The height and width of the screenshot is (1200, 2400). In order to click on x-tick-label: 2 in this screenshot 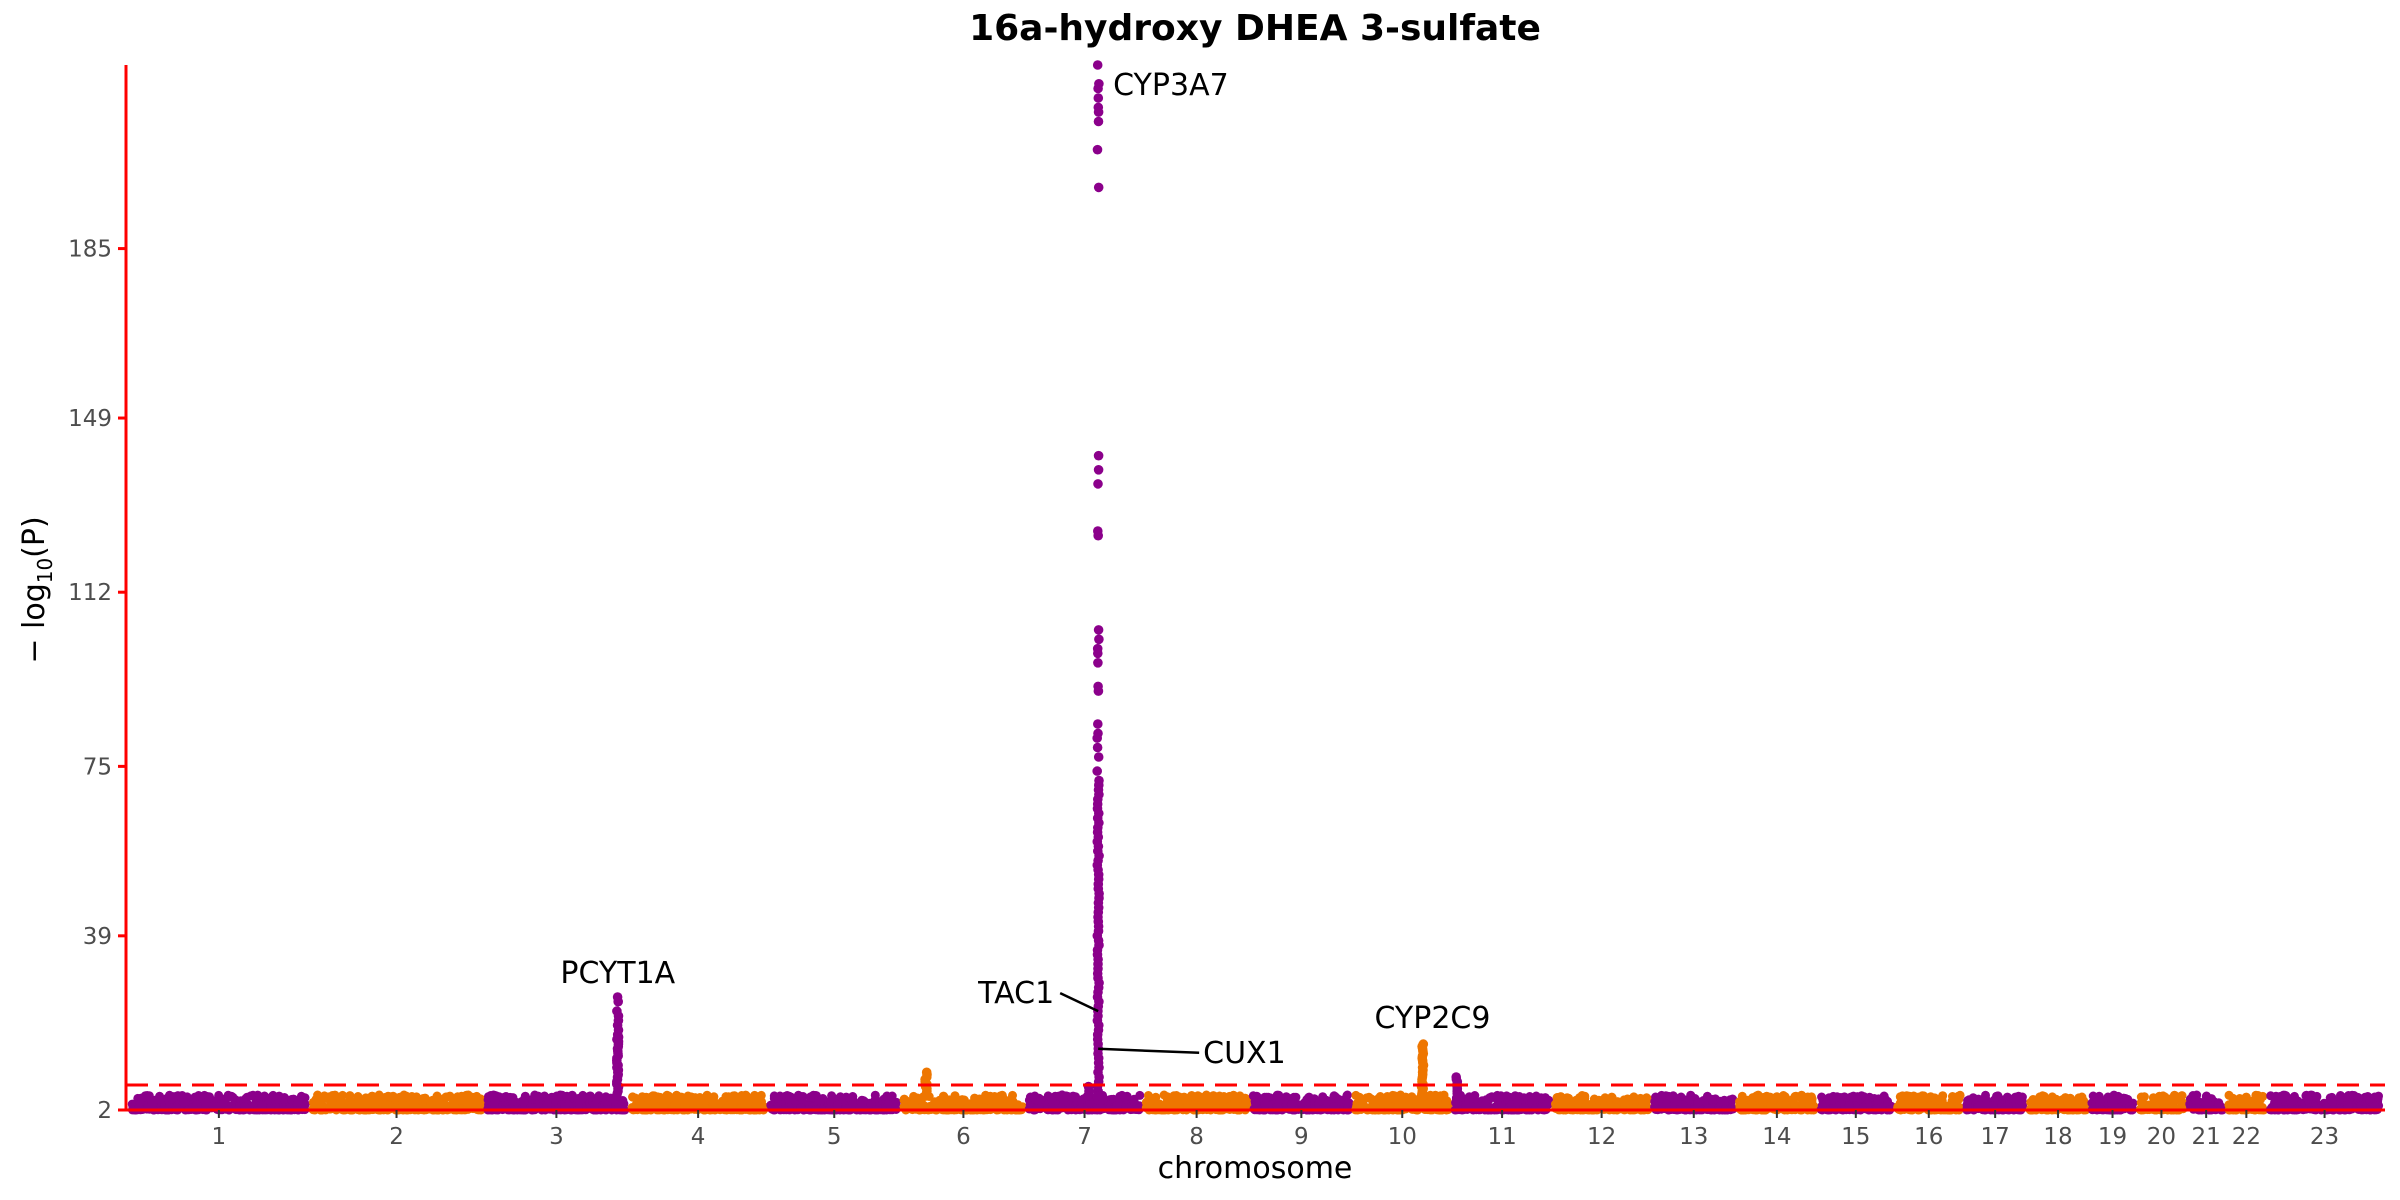, I will do `click(396, 1137)`.